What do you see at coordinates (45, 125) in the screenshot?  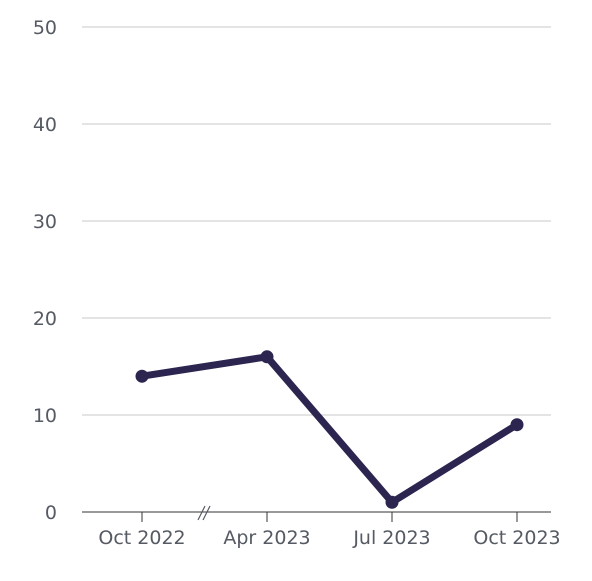 I see `y-tick-label: 40` at bounding box center [45, 125].